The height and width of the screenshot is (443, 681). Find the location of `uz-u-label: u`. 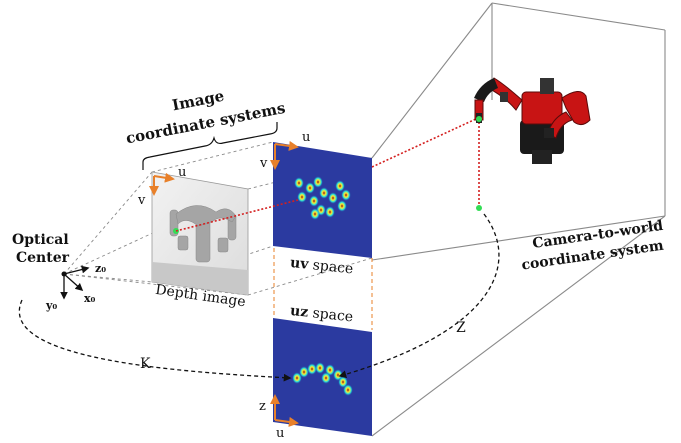

uz-u-label: u is located at coordinates (280, 433).